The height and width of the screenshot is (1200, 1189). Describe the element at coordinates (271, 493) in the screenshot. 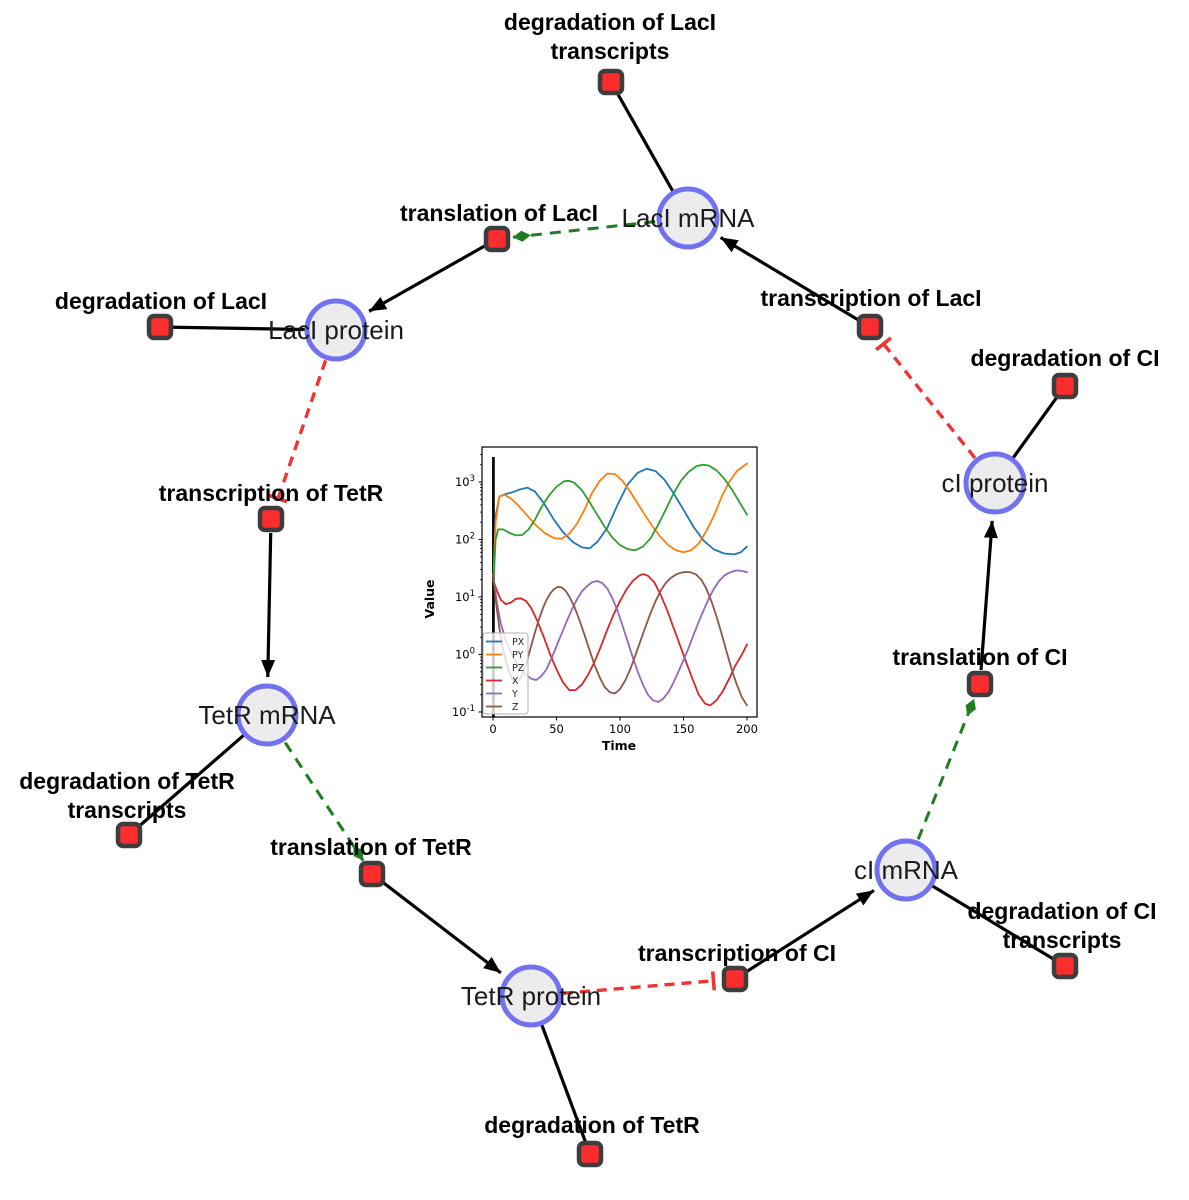

I see `reaction-label-transcription-tetr: transcription of TetR` at that location.